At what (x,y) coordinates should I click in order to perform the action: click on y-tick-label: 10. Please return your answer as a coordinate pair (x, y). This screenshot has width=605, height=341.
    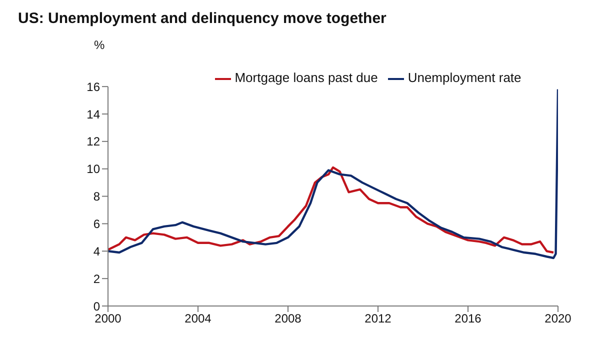
    Looking at the image, I should click on (93, 169).